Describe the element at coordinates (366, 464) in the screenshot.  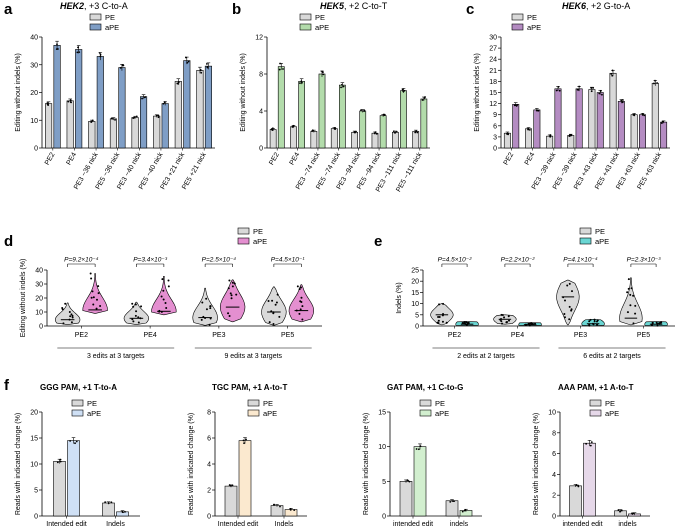
I see `y-axis-label: Reads with indicated change (%)` at that location.